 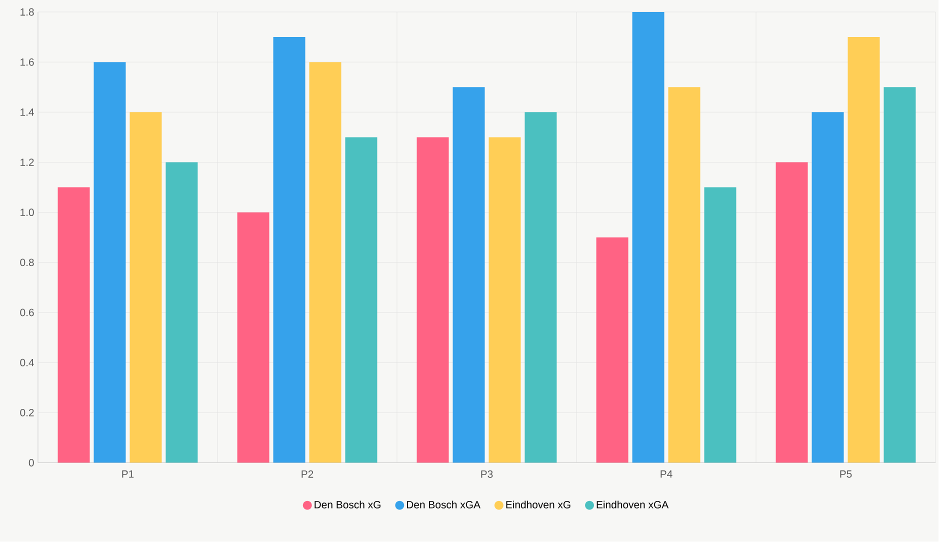 I want to click on y-tick-label: 1.2, so click(x=27, y=162).